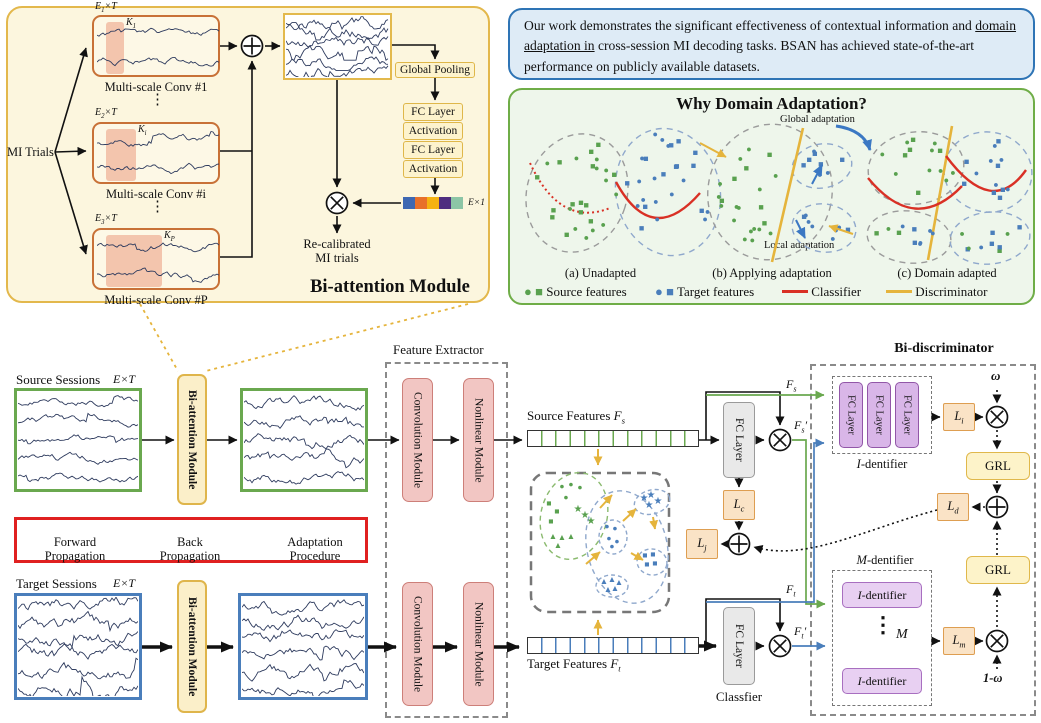 The width and height of the screenshot is (1041, 723). What do you see at coordinates (771, 103) in the screenshot?
I see `domain-panel-title: Why Domain Adaptation?` at bounding box center [771, 103].